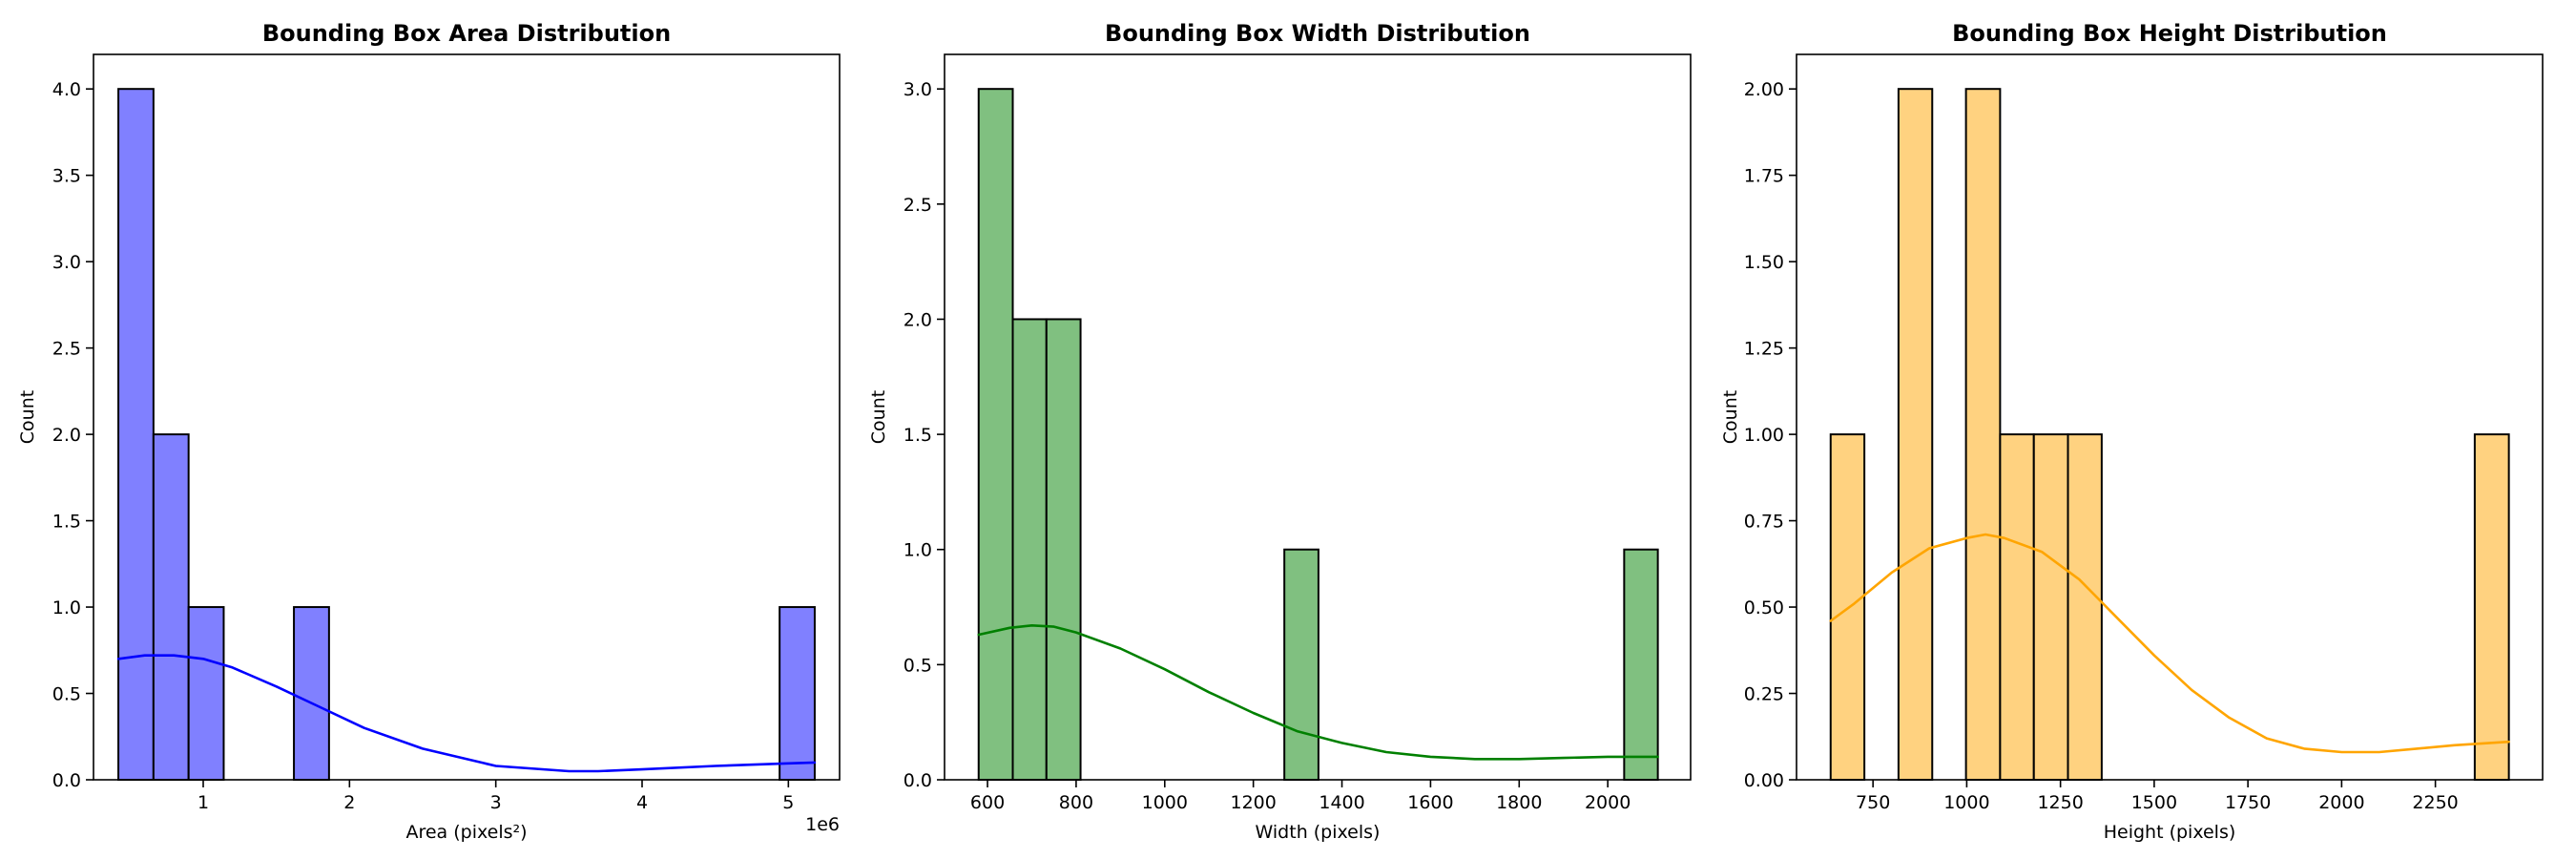 The width and height of the screenshot is (2576, 859). What do you see at coordinates (466, 832) in the screenshot?
I see `x-axis-label: Area (pixels²)` at bounding box center [466, 832].